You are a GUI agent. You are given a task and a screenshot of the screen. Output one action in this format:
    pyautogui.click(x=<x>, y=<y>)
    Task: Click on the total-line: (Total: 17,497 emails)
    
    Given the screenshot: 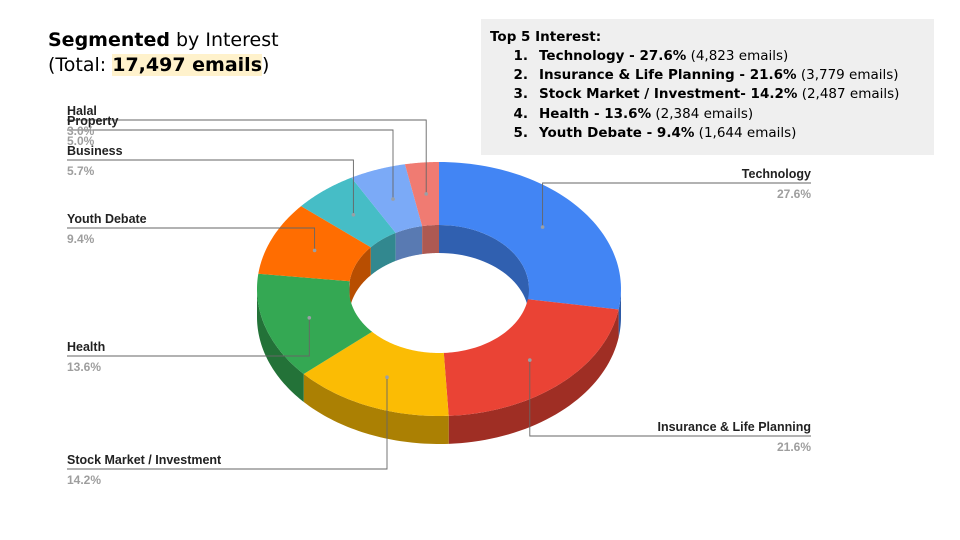 What is the action you would take?
    pyautogui.click(x=163, y=65)
    